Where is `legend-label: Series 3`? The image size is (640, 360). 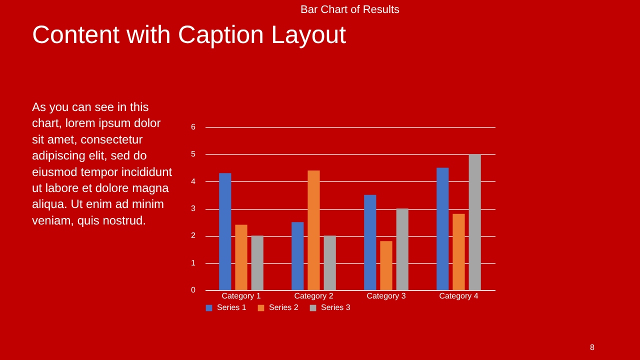 legend-label: Series 3 is located at coordinates (336, 307).